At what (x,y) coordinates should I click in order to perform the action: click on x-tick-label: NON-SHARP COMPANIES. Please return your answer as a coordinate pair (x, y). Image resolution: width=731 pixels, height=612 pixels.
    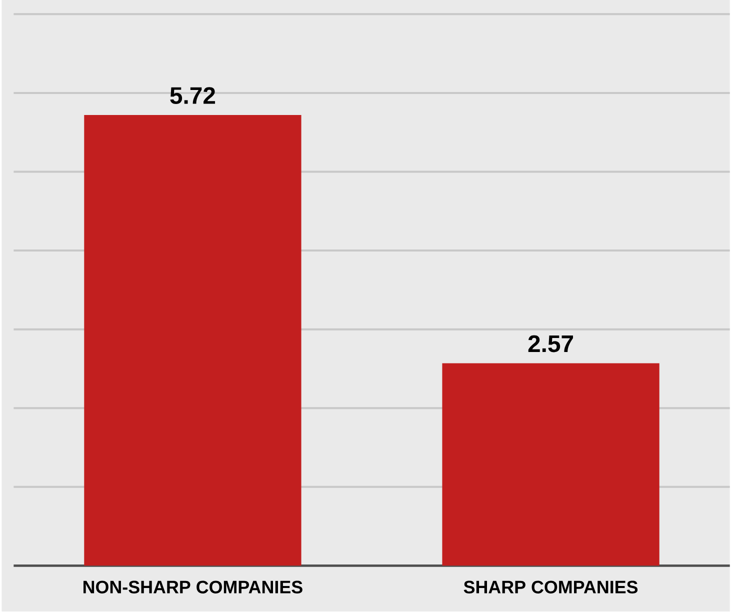
    Looking at the image, I should click on (193, 587).